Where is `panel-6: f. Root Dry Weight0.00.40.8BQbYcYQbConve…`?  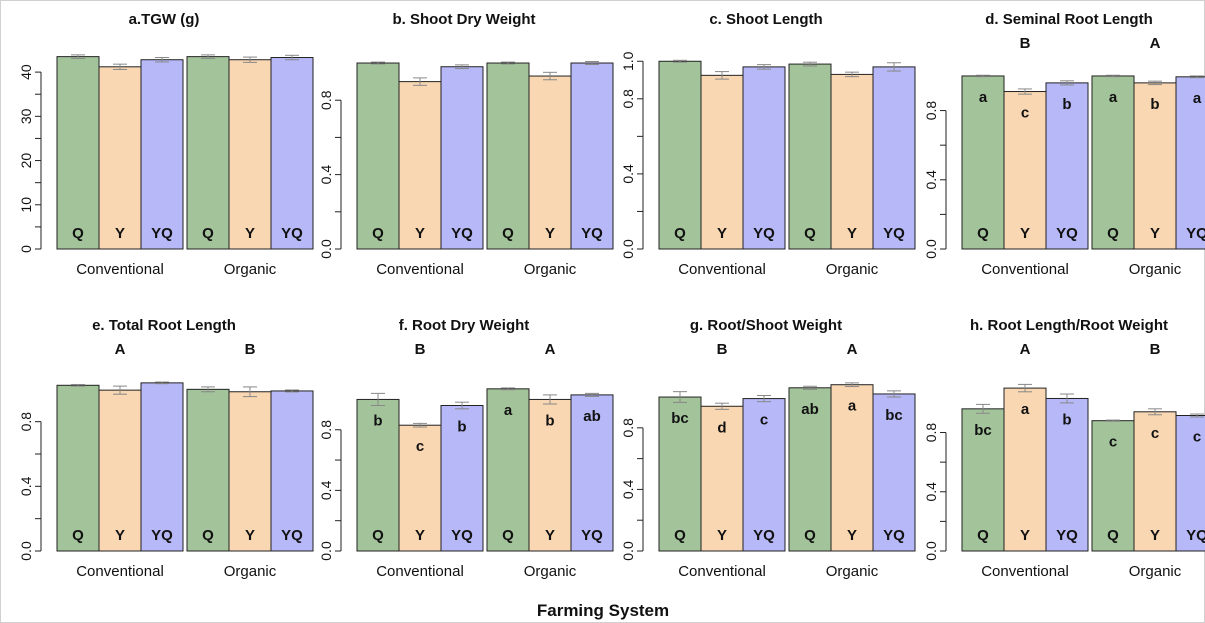 panel-6: f. Root Dry Weight0.00.40.8BQbYcYQbConve… is located at coordinates (466, 448).